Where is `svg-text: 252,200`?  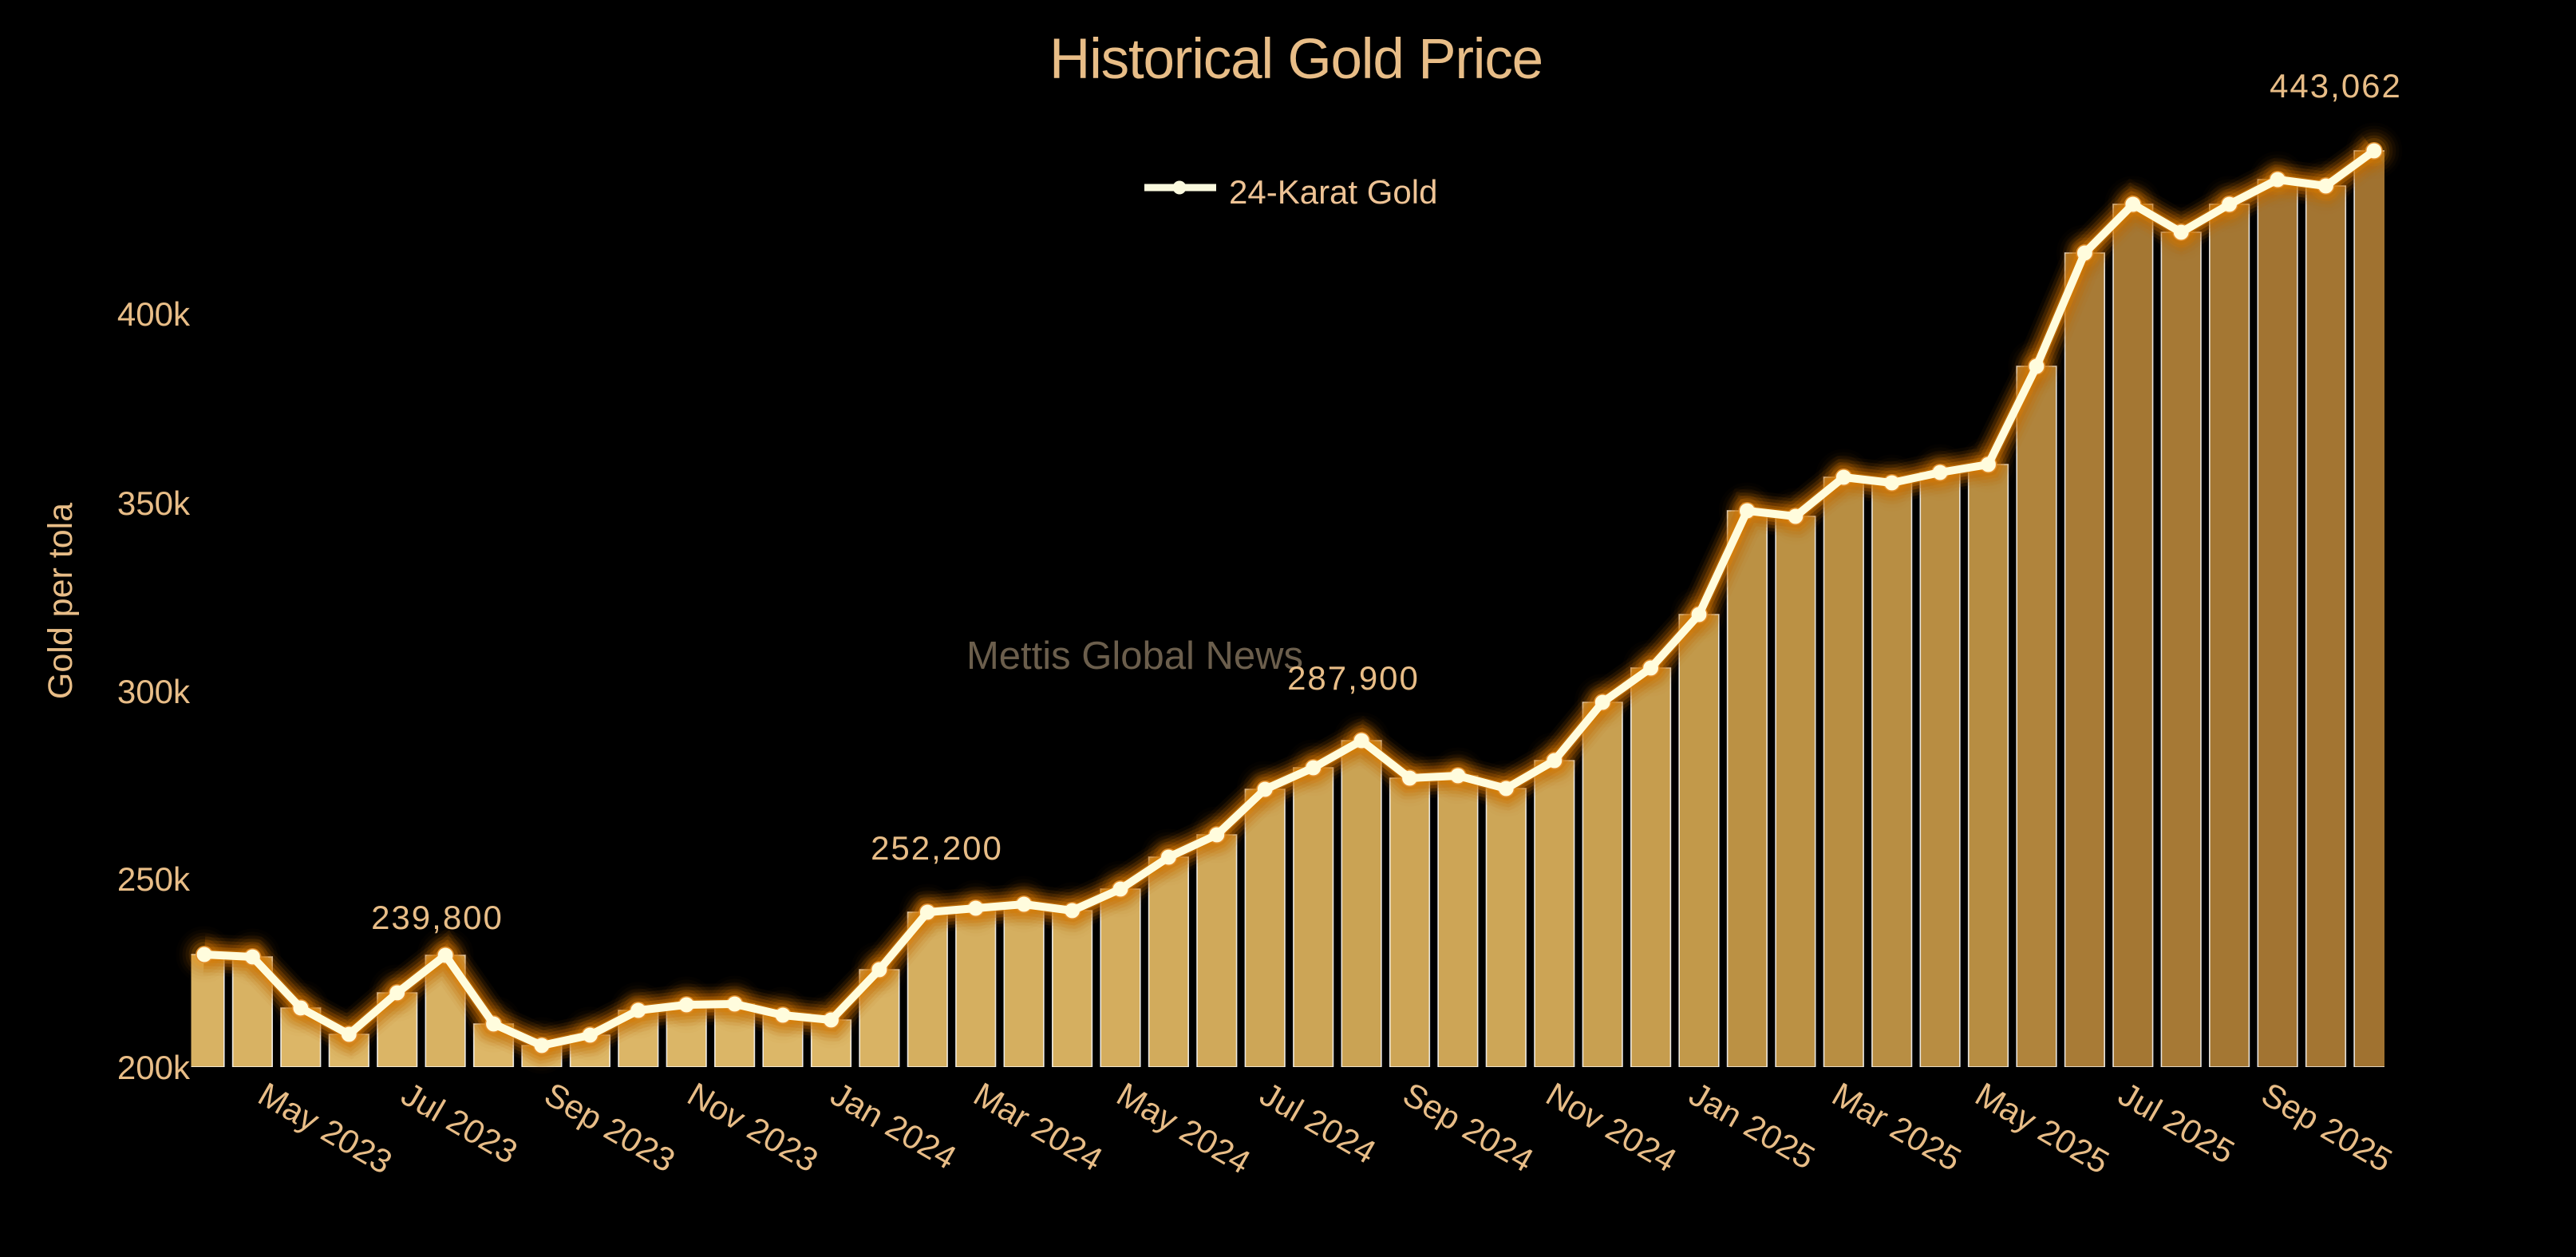 svg-text: 252,200 is located at coordinates (937, 848).